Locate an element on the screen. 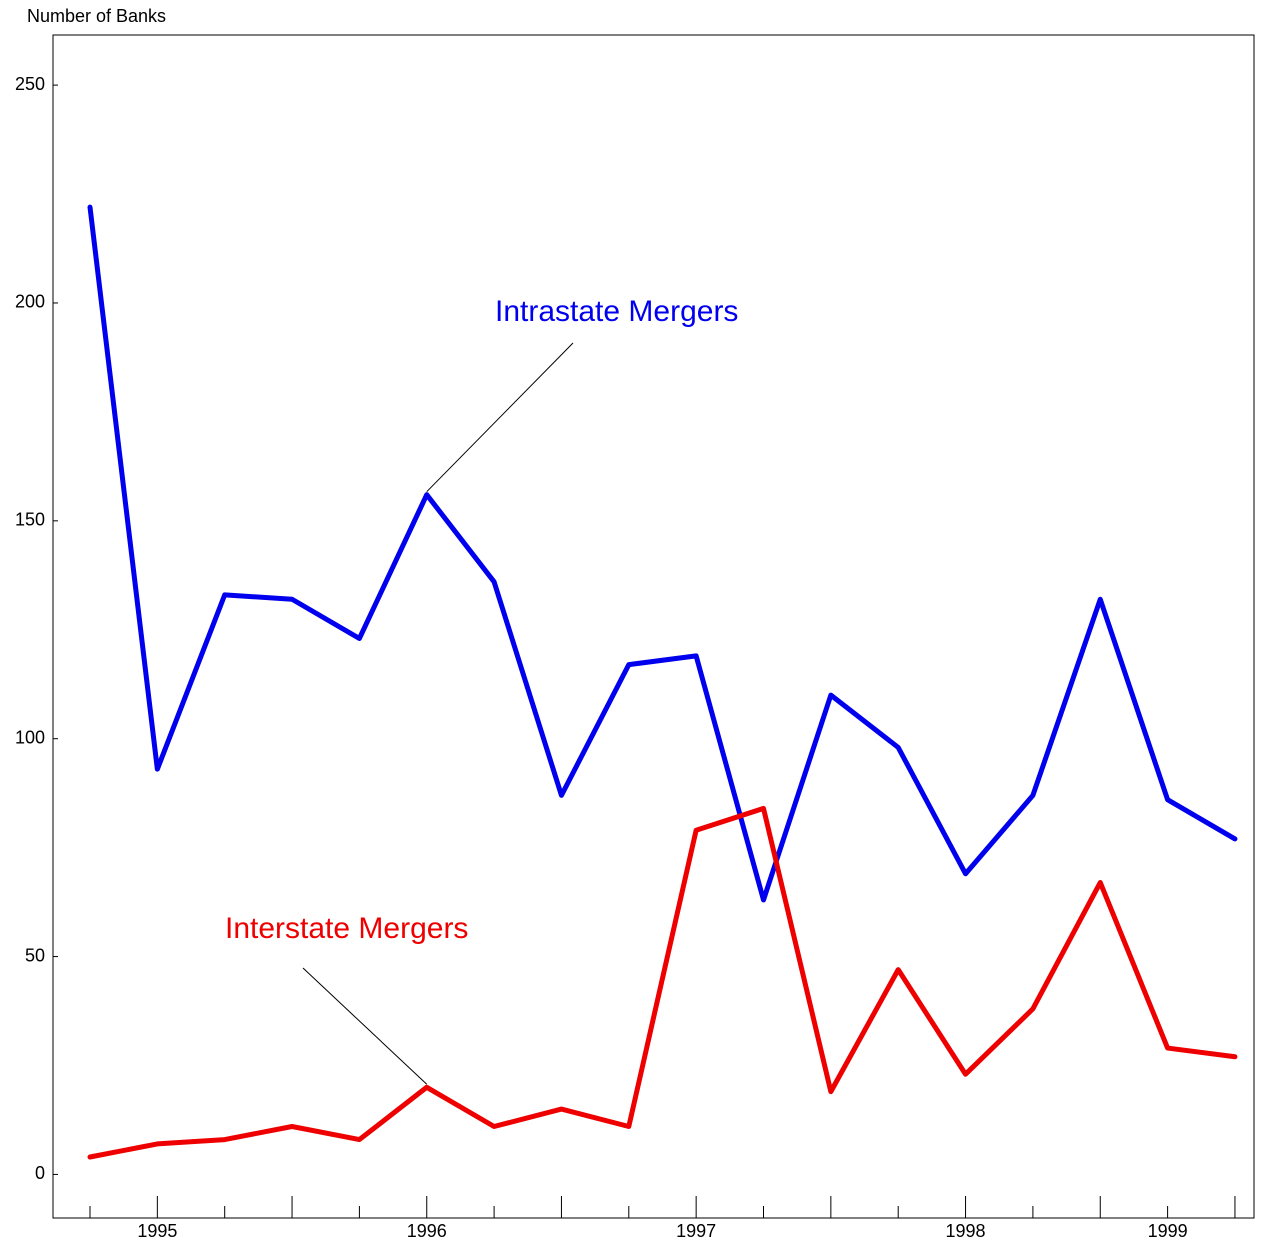 The image size is (1265, 1247). y-tick-label: 0 is located at coordinates (40, 1173).